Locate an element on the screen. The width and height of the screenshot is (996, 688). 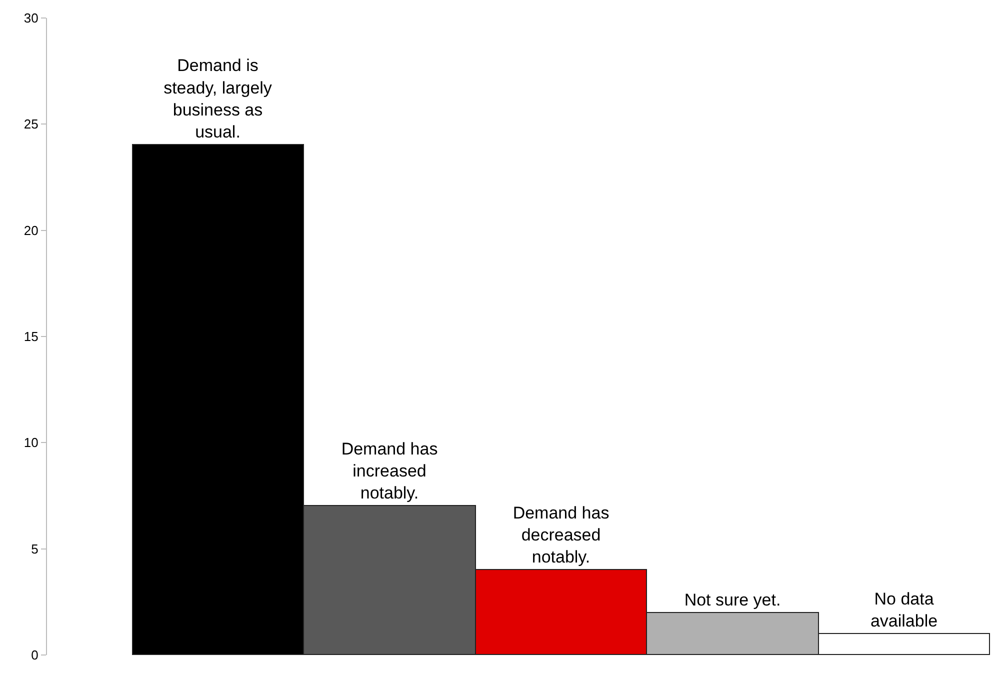
y-tick-label: 0 is located at coordinates (34, 655).